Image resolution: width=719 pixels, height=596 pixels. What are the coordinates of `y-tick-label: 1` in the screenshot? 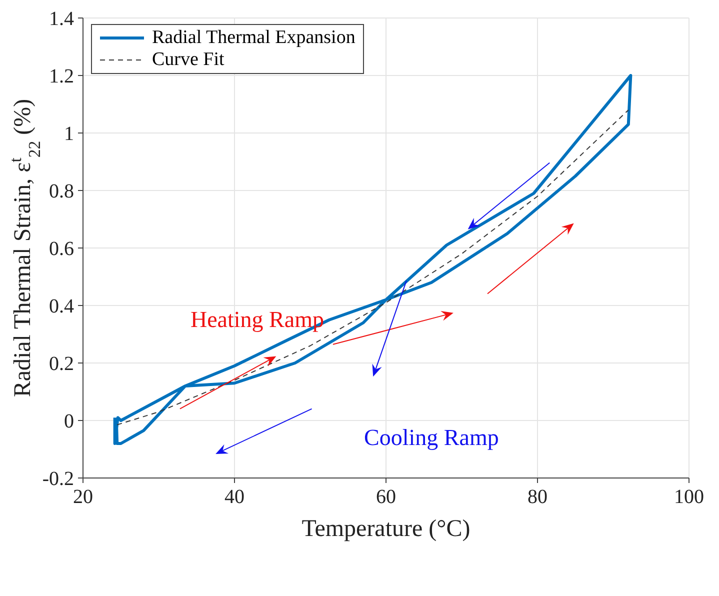 It's located at (69, 134).